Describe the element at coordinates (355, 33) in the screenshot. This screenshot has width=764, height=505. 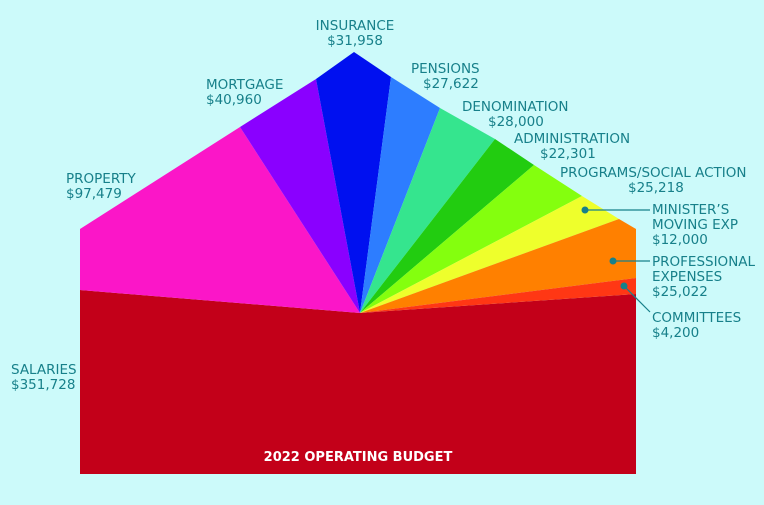
I see `label-insurance: INSURANCE $31,958` at that location.